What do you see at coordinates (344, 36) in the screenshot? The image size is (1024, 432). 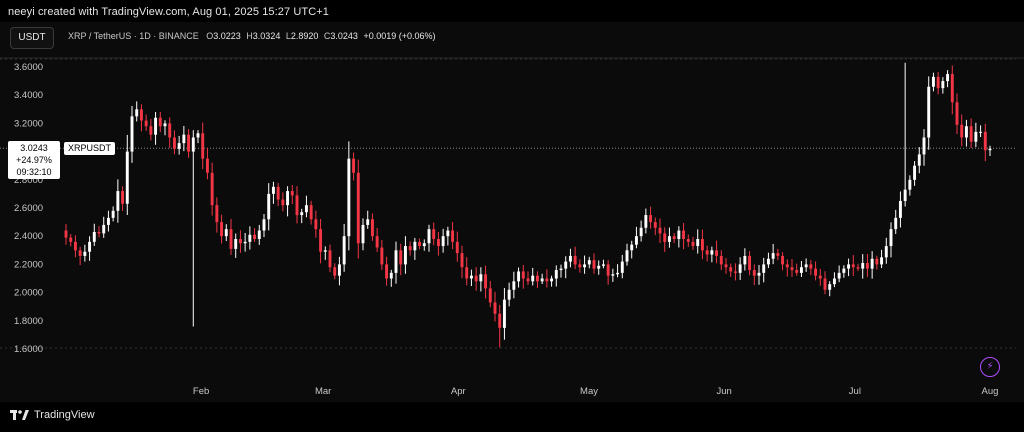 I see `close-value: 3.0243` at bounding box center [344, 36].